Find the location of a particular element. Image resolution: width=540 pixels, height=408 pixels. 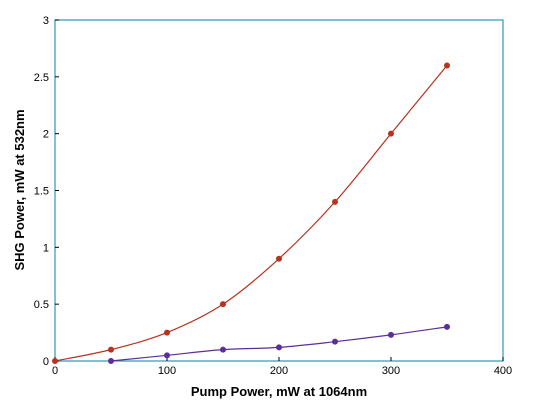

y-axis-title: SHG Power, mW at 532nm is located at coordinates (19, 189).